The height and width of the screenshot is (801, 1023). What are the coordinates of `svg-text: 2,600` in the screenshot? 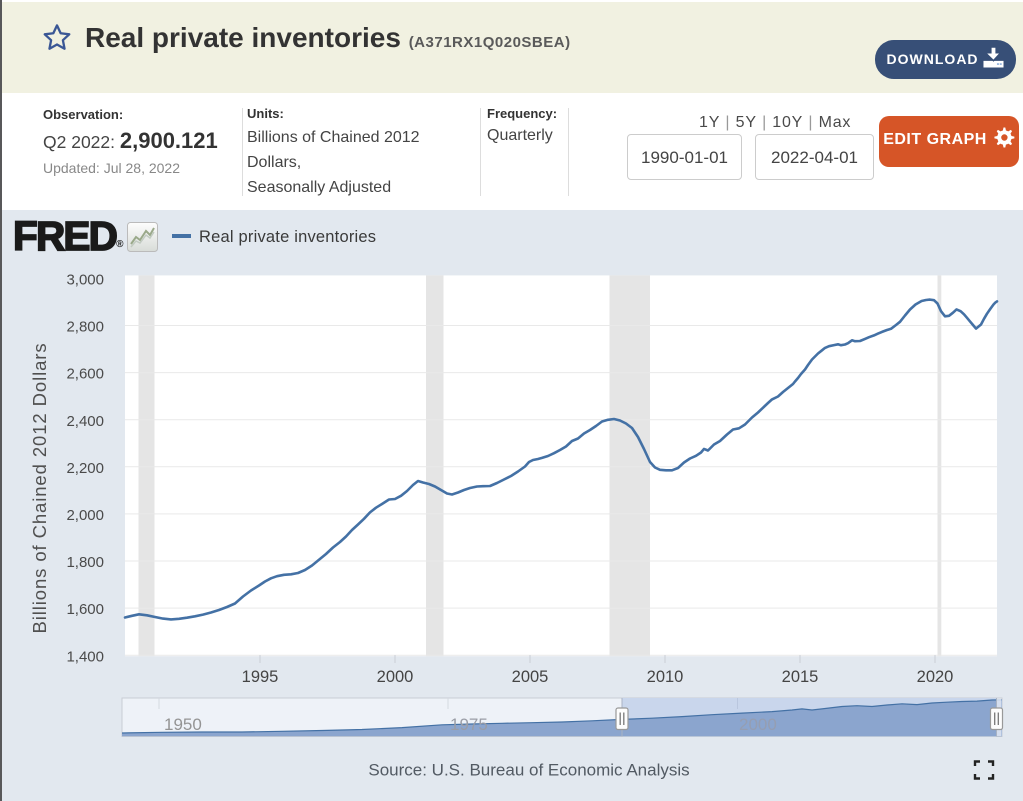 It's located at (85, 374).